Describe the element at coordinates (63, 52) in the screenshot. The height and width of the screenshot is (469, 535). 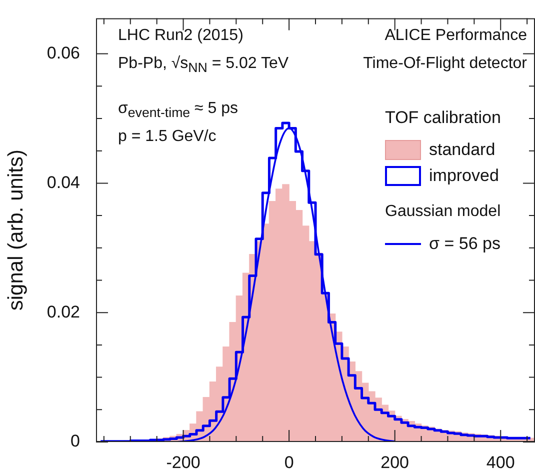
I see `y-tick-label: 0.06` at that location.